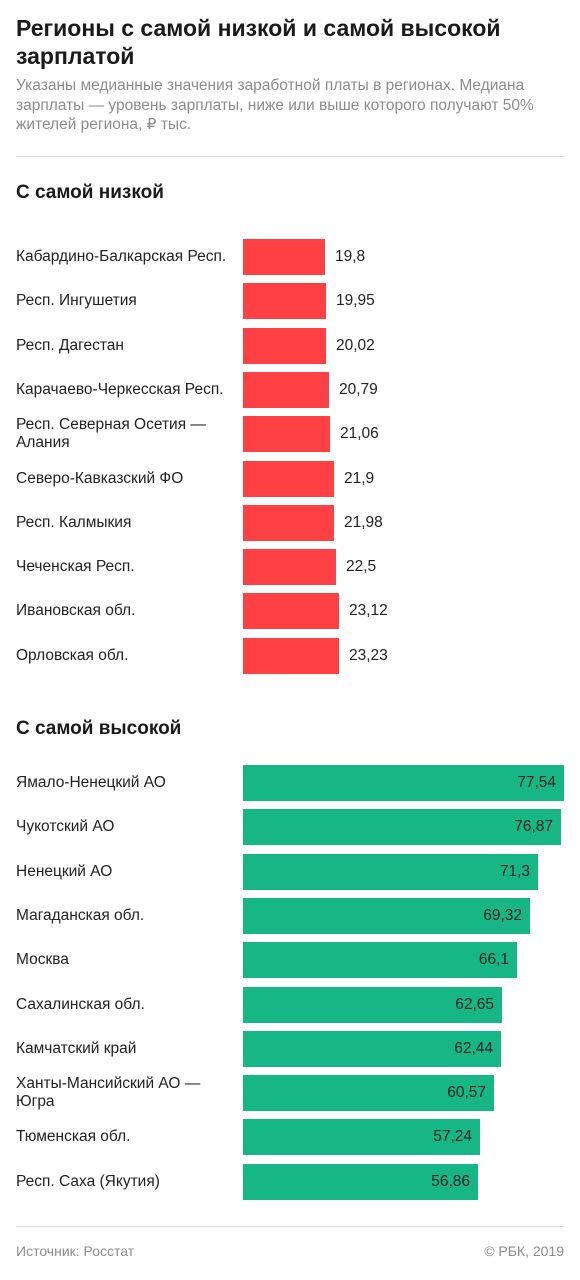 The image size is (580, 1280). What do you see at coordinates (76, 300) in the screenshot?
I see `category-label: Респ. Ингушетия` at bounding box center [76, 300].